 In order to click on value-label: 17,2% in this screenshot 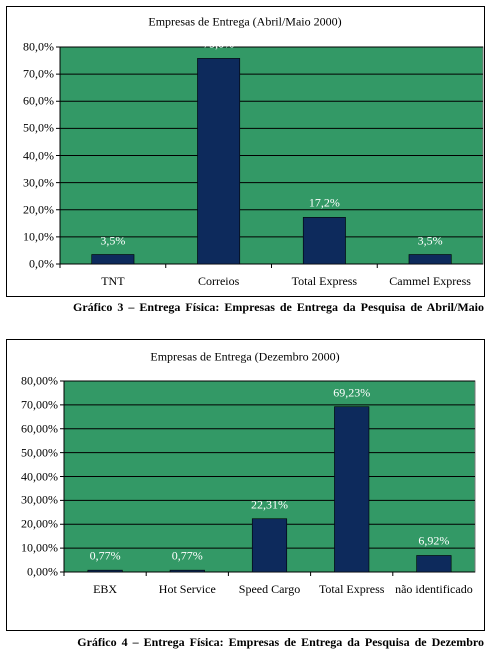, I will do `click(324, 202)`.